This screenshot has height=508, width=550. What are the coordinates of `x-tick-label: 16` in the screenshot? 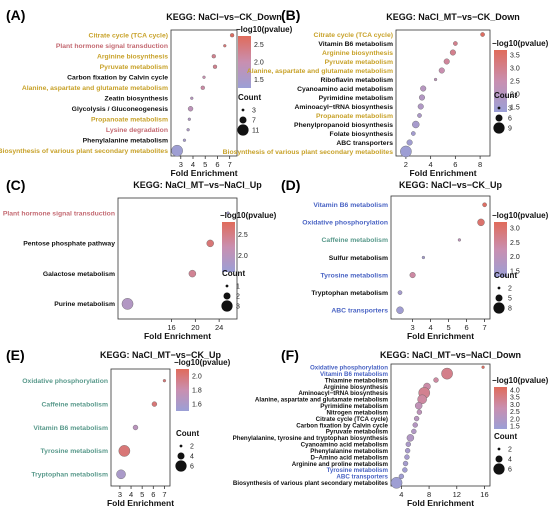 It's located at (171, 327).